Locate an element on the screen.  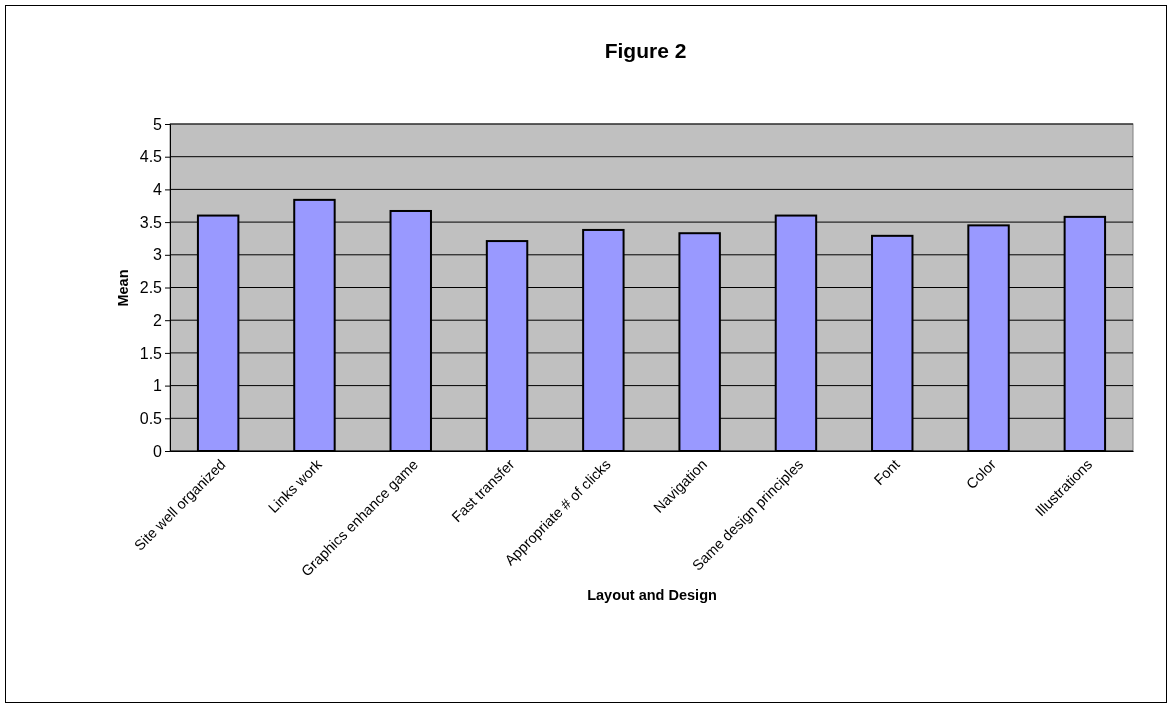
y-tick-label: 2.5 is located at coordinates (151, 288).